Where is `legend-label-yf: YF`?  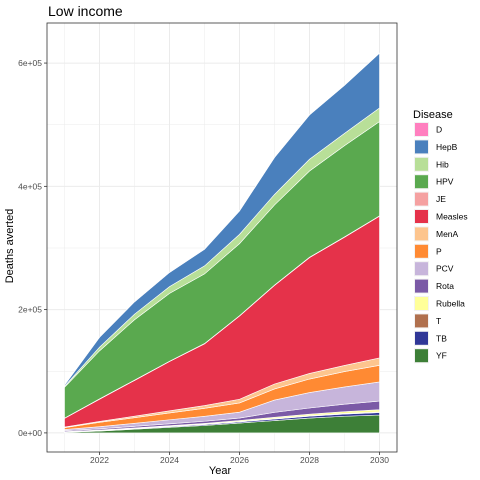 legend-label-yf: YF is located at coordinates (441, 356).